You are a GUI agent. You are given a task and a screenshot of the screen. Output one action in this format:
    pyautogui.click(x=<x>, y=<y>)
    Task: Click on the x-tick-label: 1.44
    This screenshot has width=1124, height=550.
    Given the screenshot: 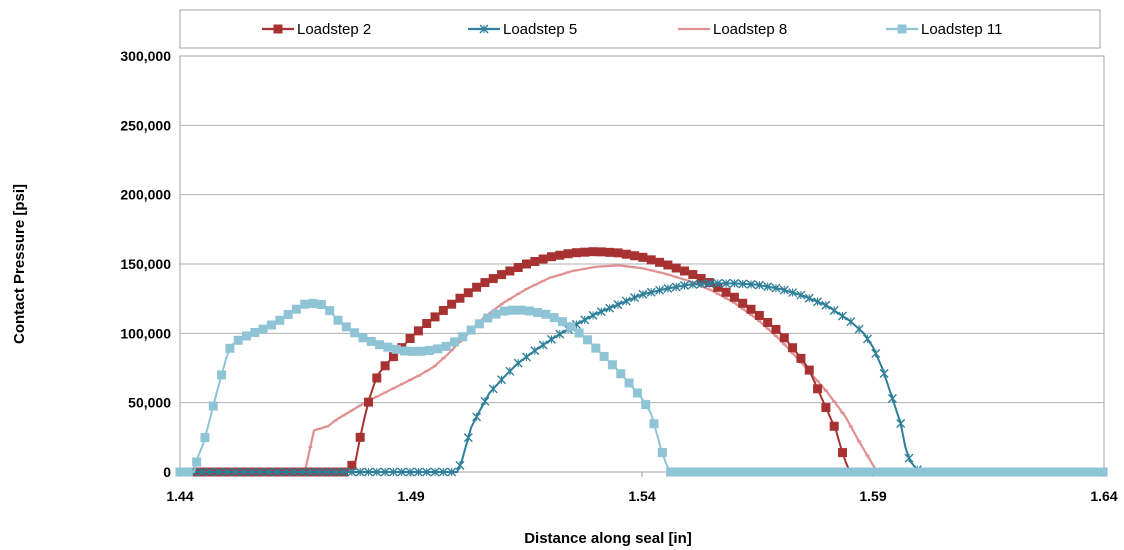 What is the action you would take?
    pyautogui.click(x=179, y=496)
    